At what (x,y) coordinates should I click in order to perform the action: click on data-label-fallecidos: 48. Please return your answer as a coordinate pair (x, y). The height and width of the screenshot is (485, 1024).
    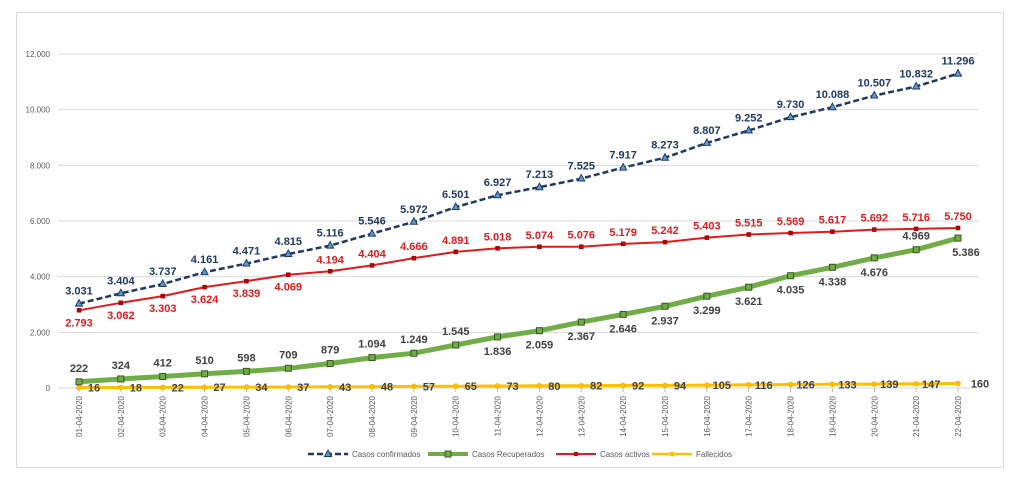
    Looking at the image, I should click on (387, 388).